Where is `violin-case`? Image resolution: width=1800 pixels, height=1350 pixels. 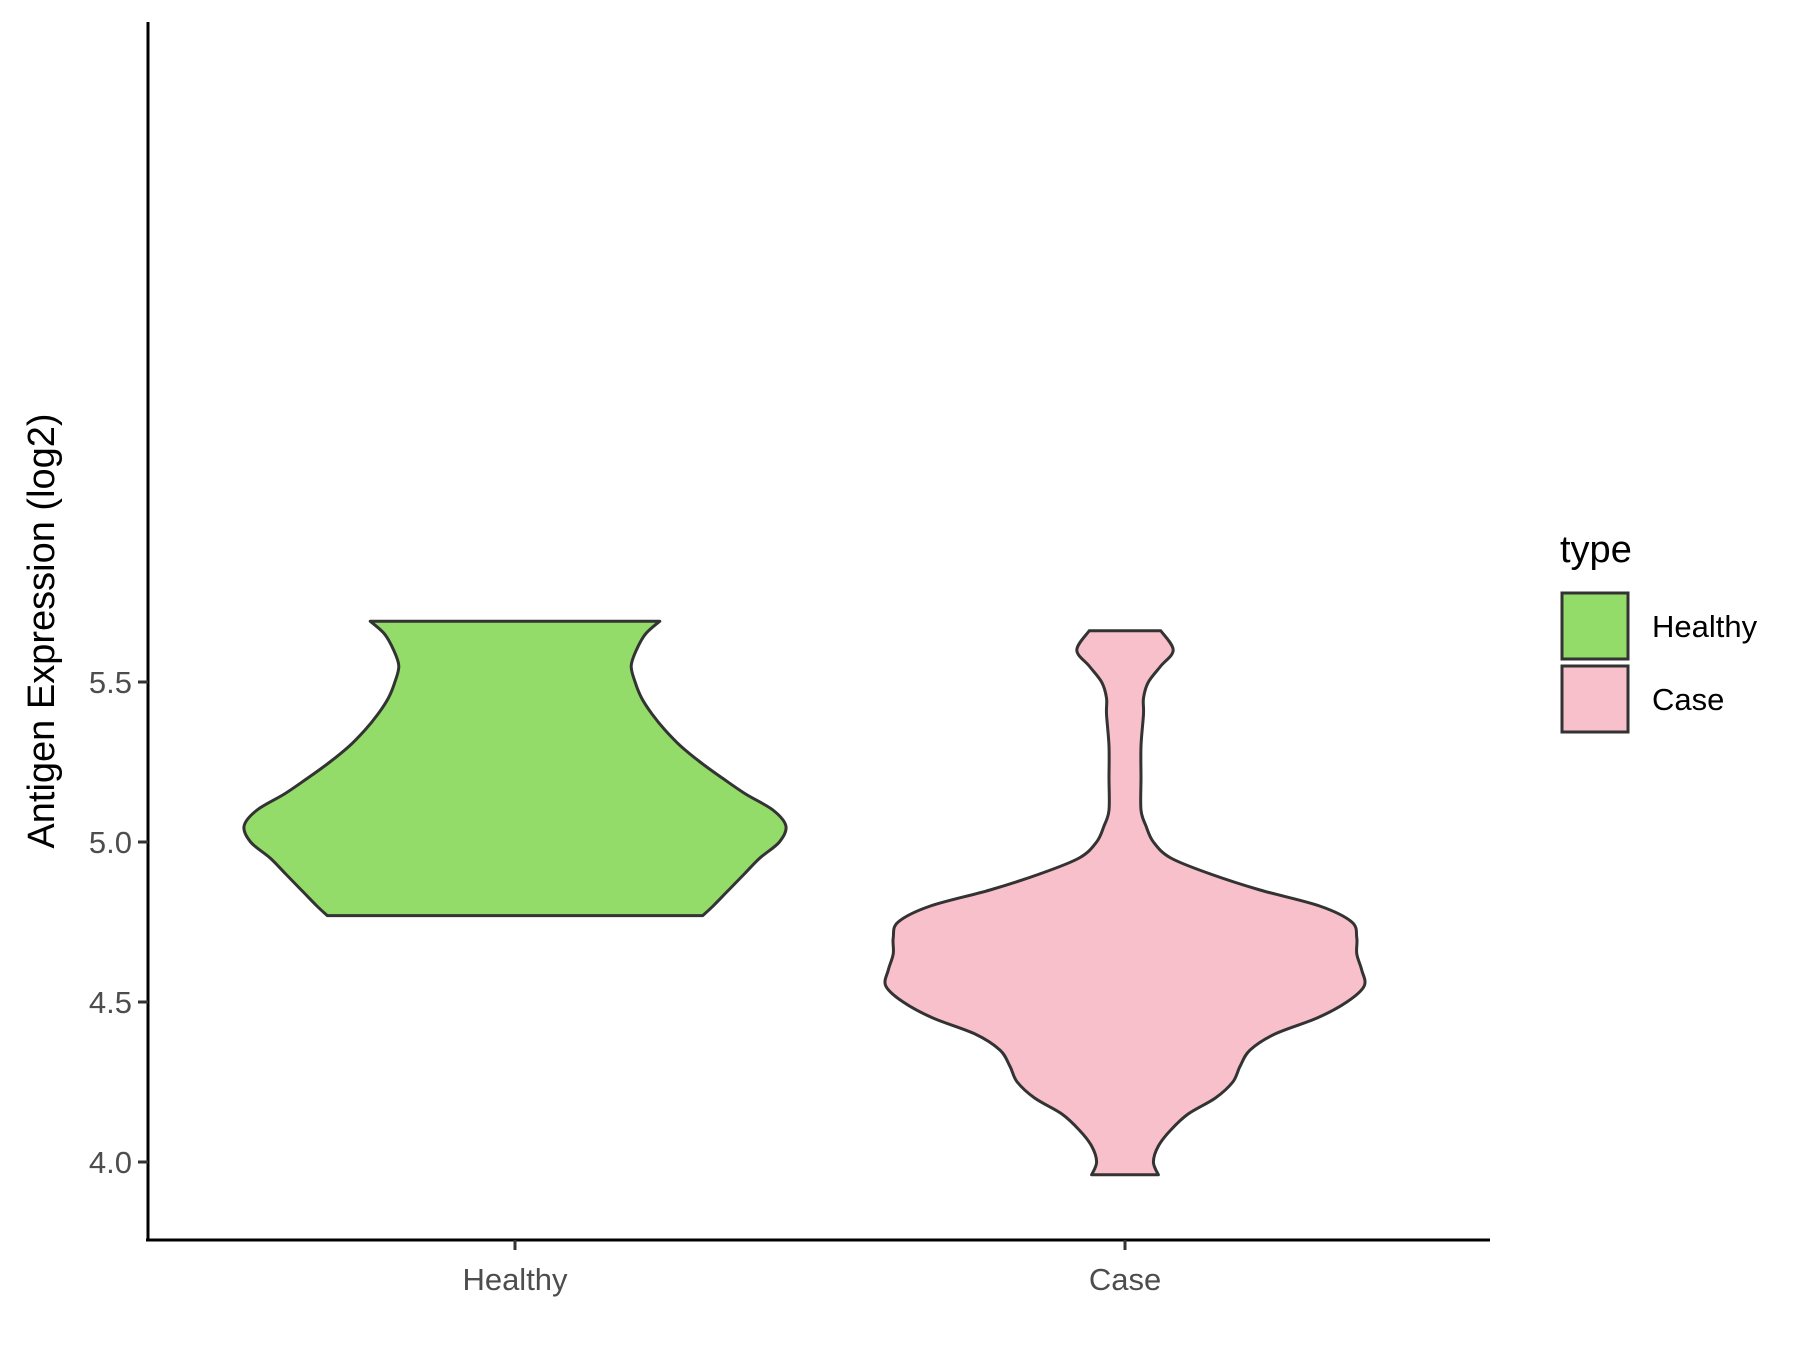
violin-case is located at coordinates (1125, 903).